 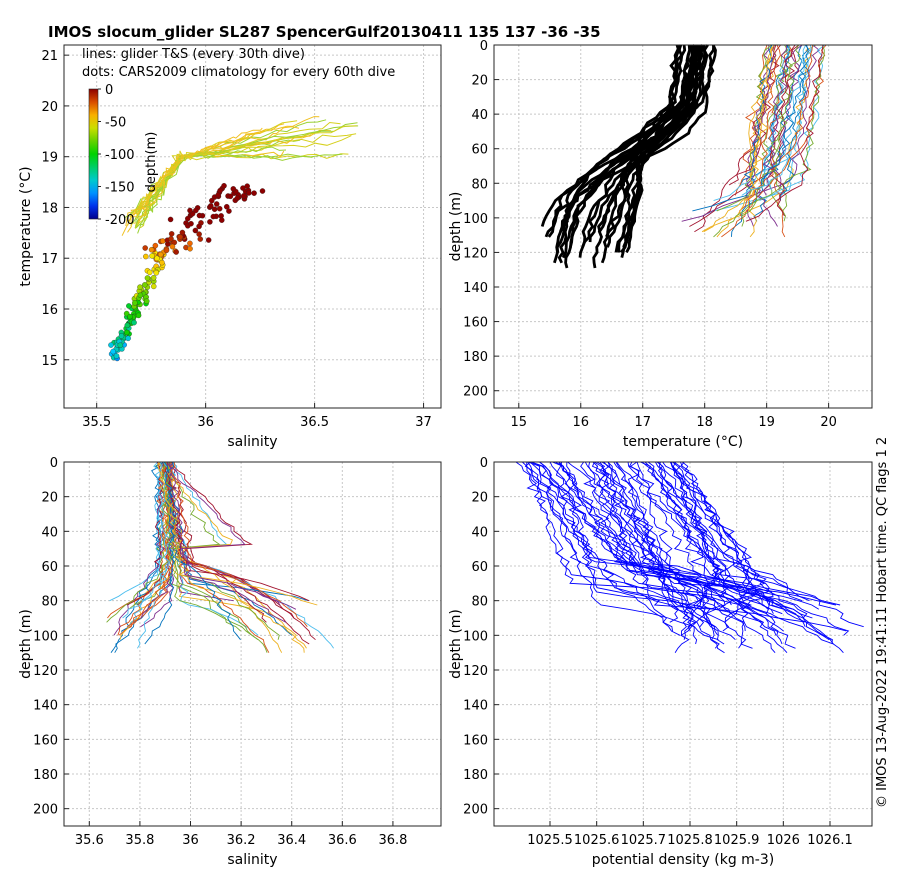 What do you see at coordinates (704, 422) in the screenshot?
I see `x-tick-label: 18` at bounding box center [704, 422].